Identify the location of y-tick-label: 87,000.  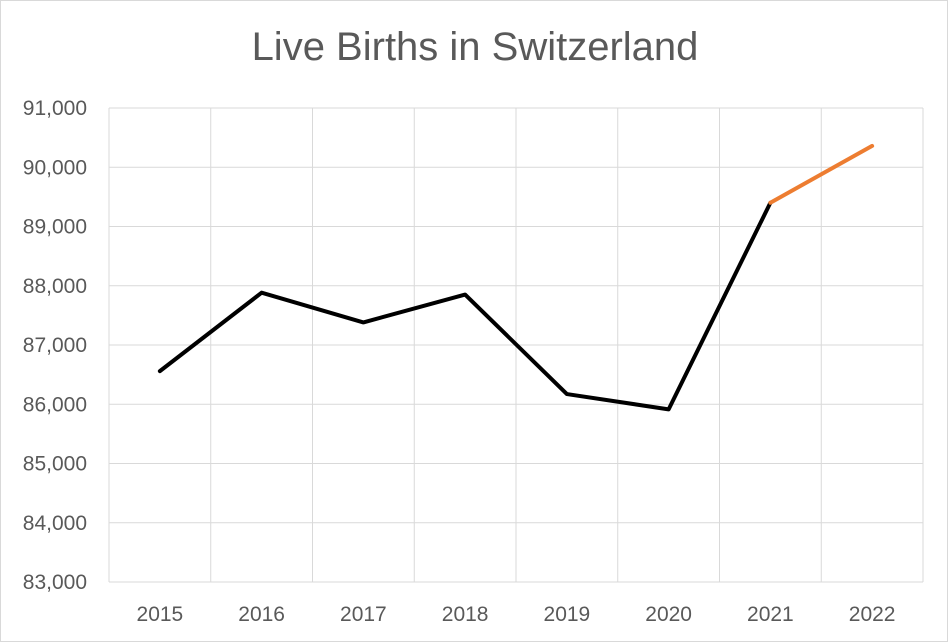
(55, 345).